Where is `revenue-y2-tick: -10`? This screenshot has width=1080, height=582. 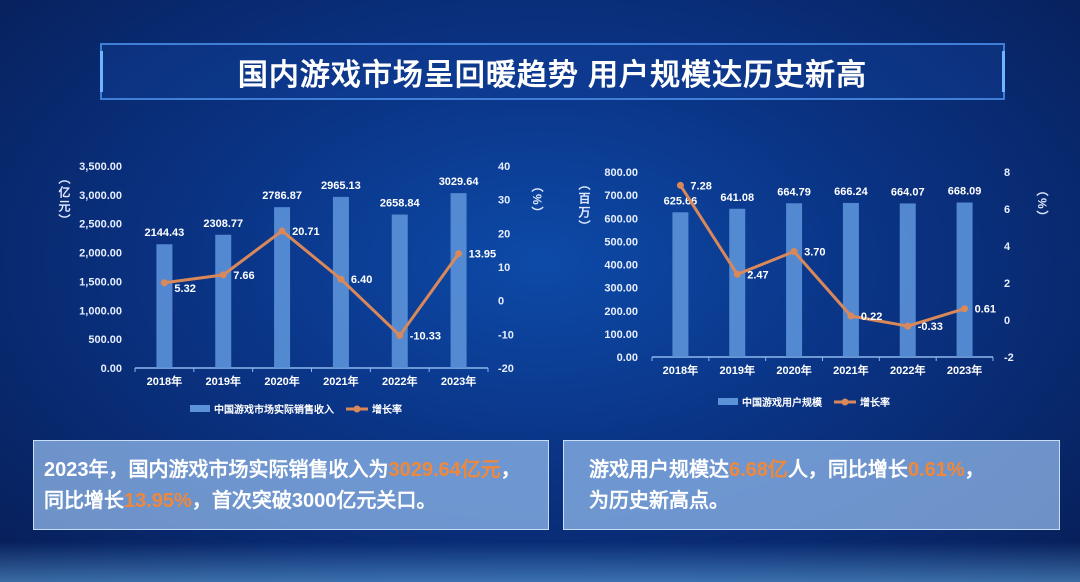 revenue-y2-tick: -10 is located at coordinates (506, 335).